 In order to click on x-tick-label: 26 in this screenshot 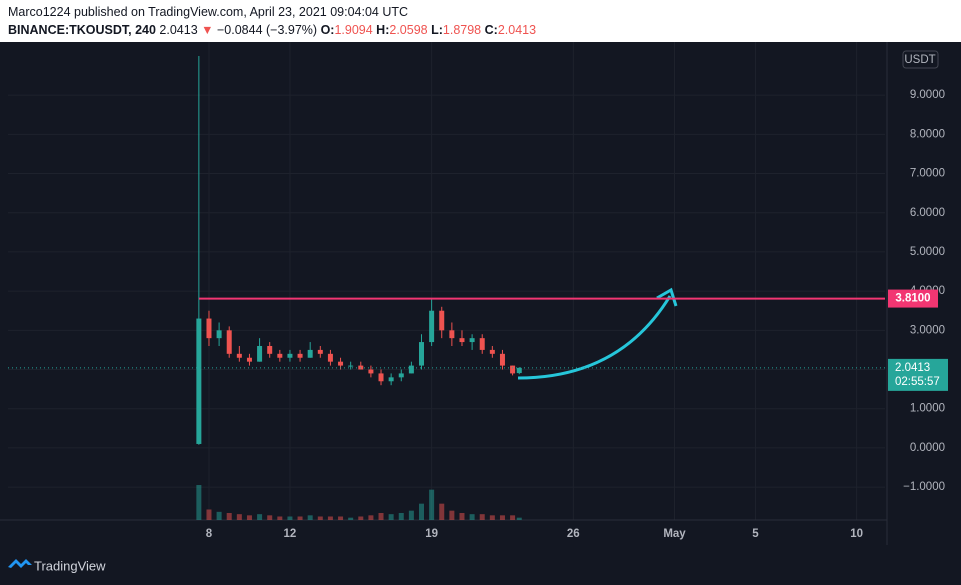, I will do `click(573, 534)`.